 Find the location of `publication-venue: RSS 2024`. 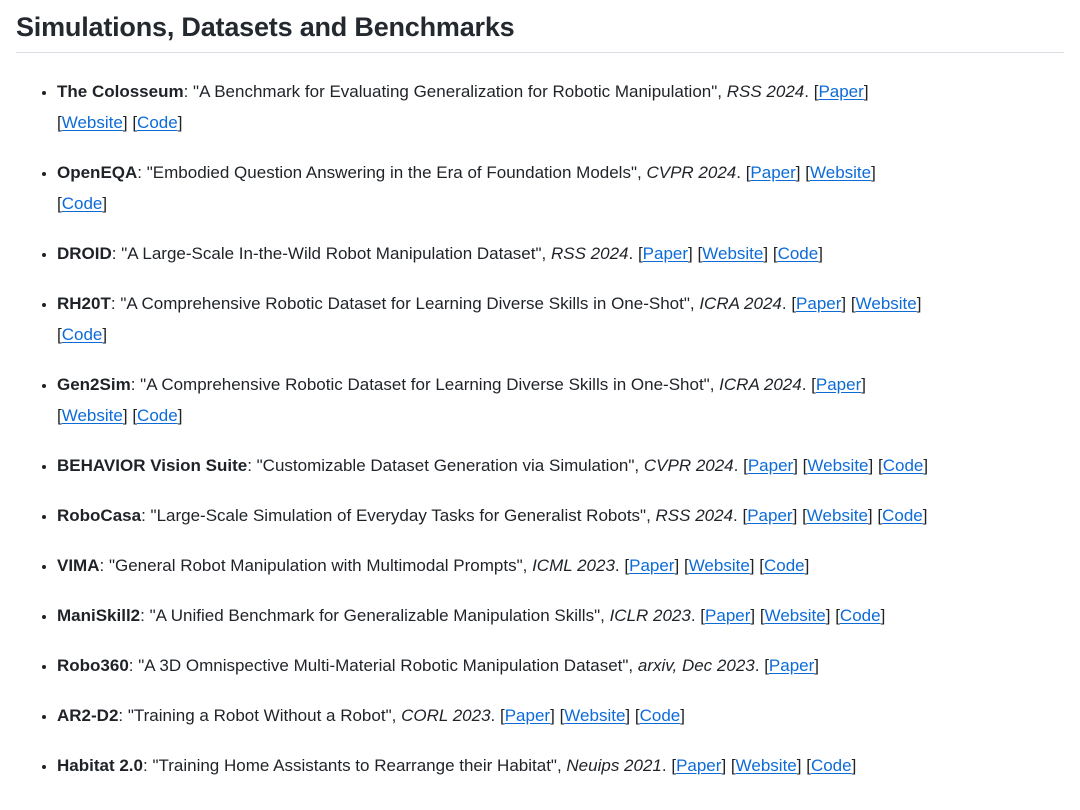

publication-venue: RSS 2024 is located at coordinates (765, 91).